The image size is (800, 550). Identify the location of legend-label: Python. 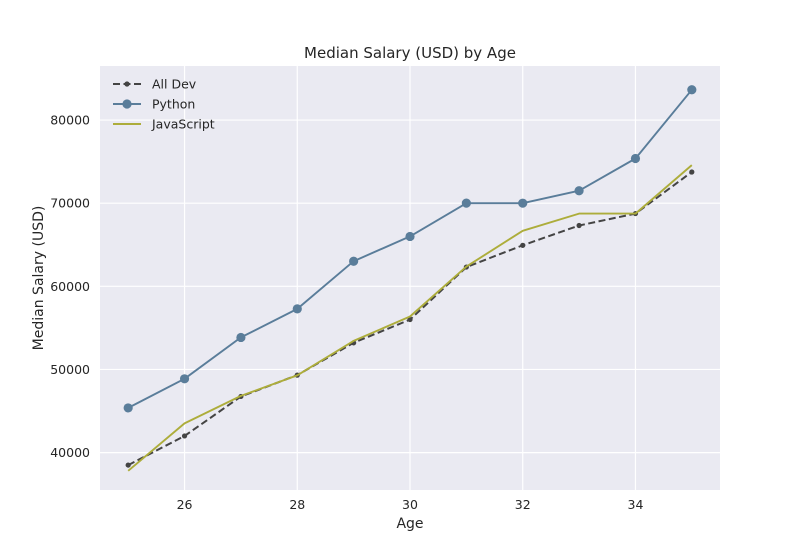
(173, 104).